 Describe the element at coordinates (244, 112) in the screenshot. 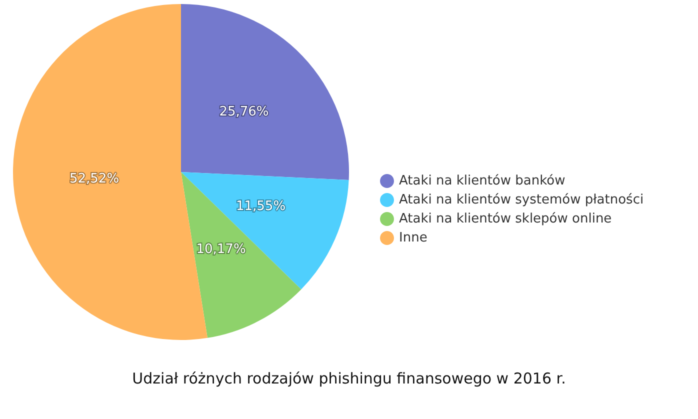

I see `data-label: 25,76%` at that location.